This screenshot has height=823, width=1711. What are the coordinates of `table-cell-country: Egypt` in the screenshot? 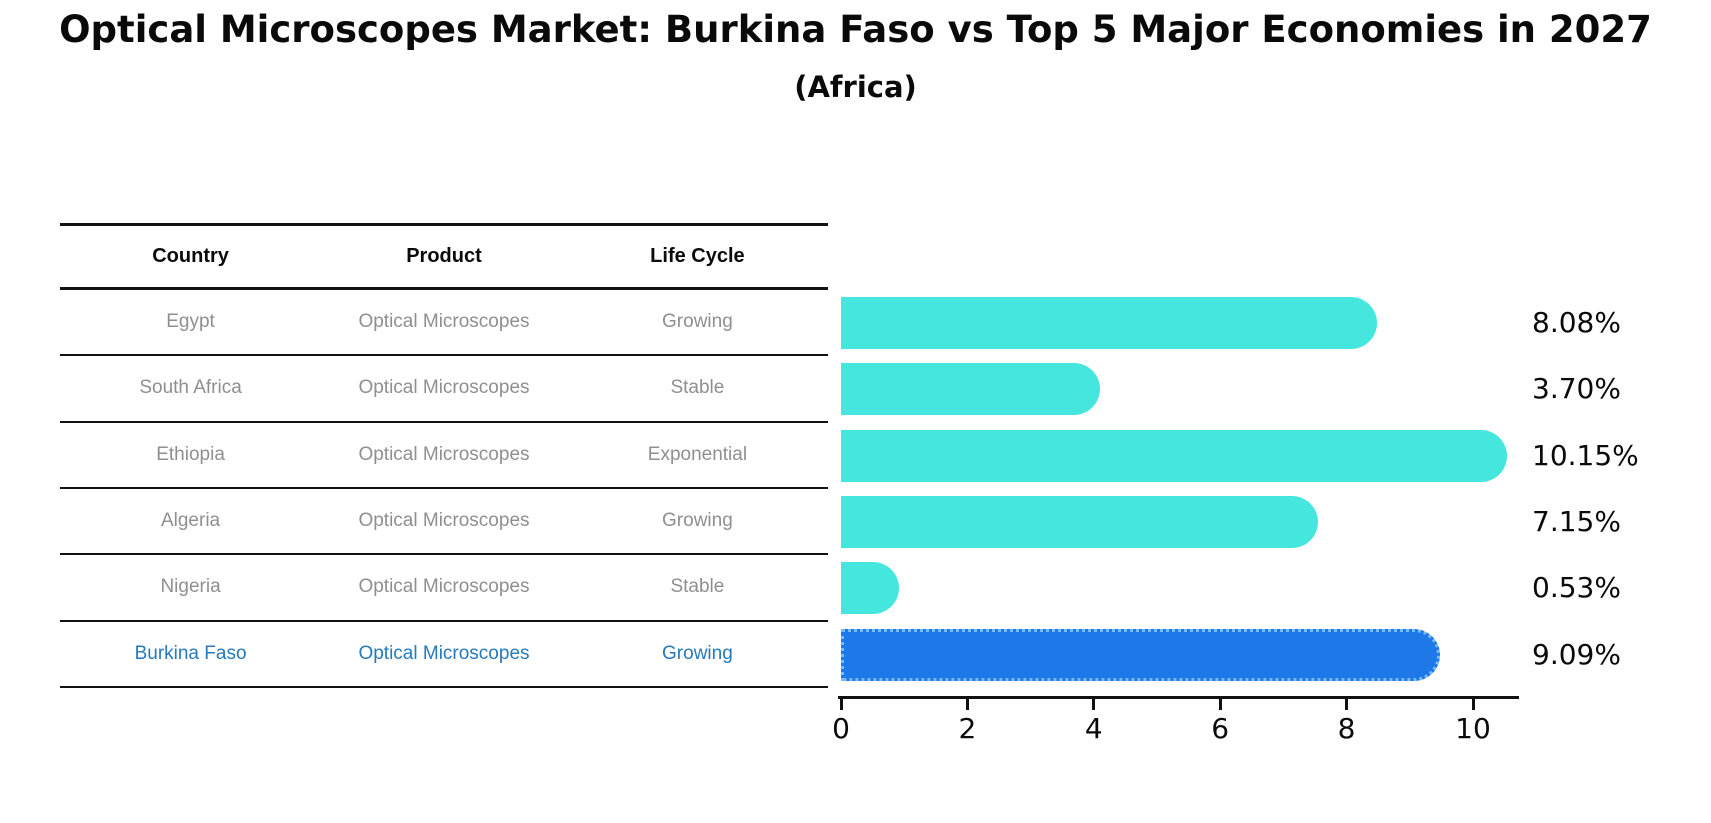 It's located at (190, 322).